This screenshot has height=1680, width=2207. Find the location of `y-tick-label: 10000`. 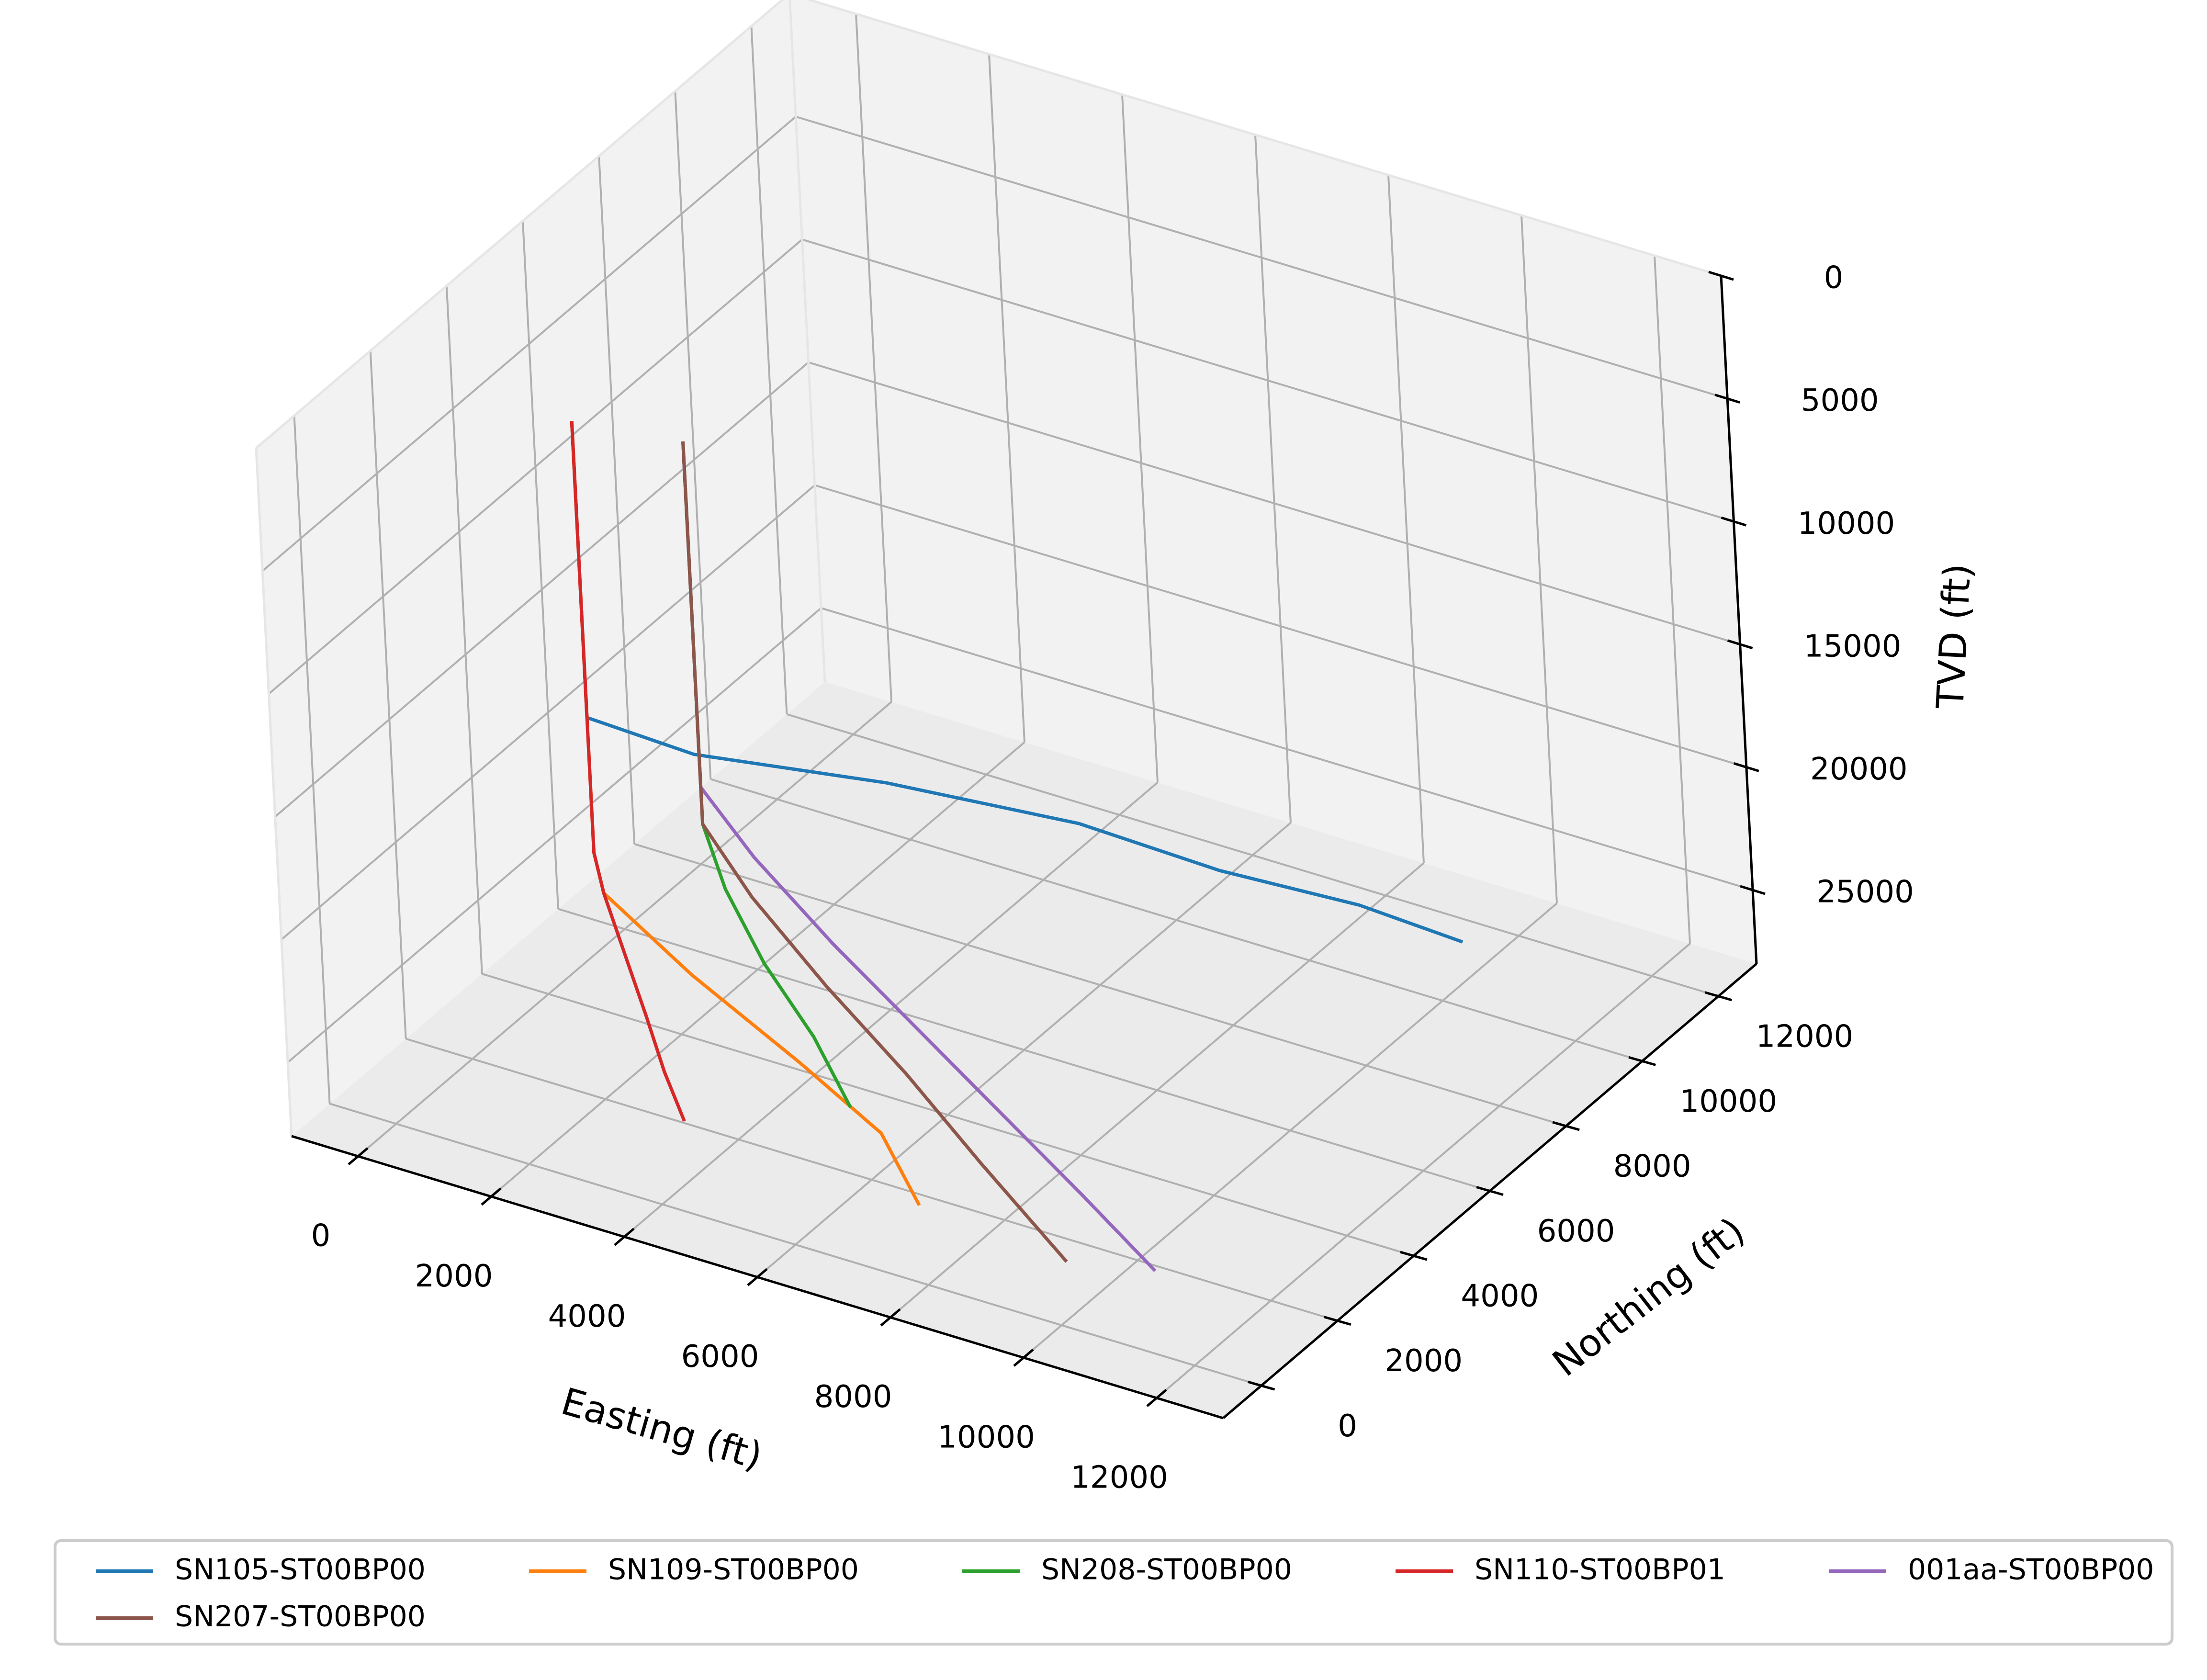

y-tick-label: 10000 is located at coordinates (1728, 1101).